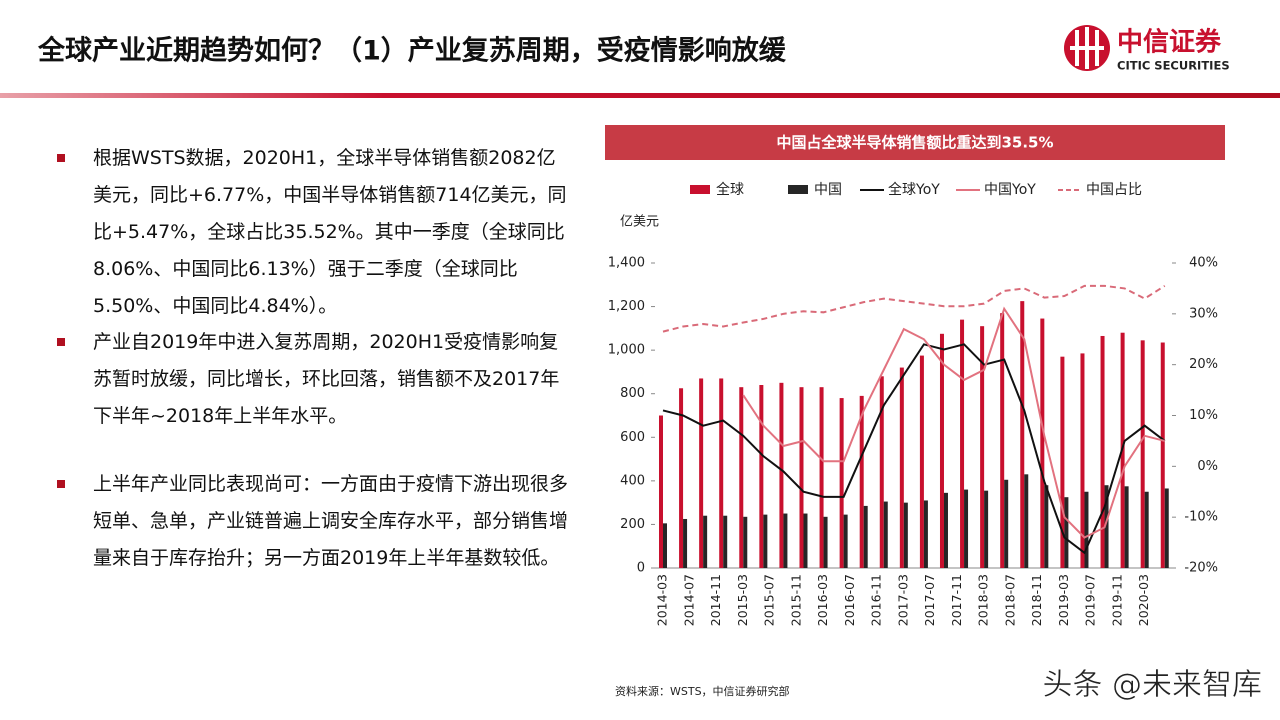 This screenshot has width=1280, height=720. Describe the element at coordinates (662, 600) in the screenshot. I see `x-tick-label: 2014-03` at that location.